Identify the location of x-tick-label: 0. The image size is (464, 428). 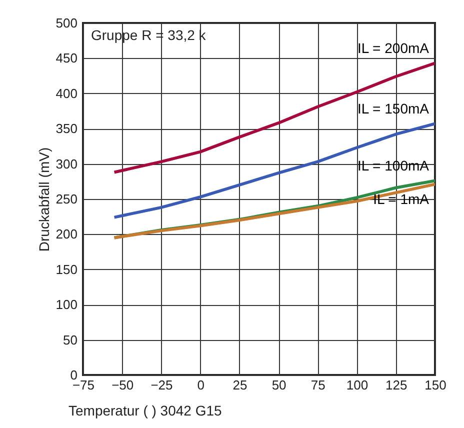
(200, 385).